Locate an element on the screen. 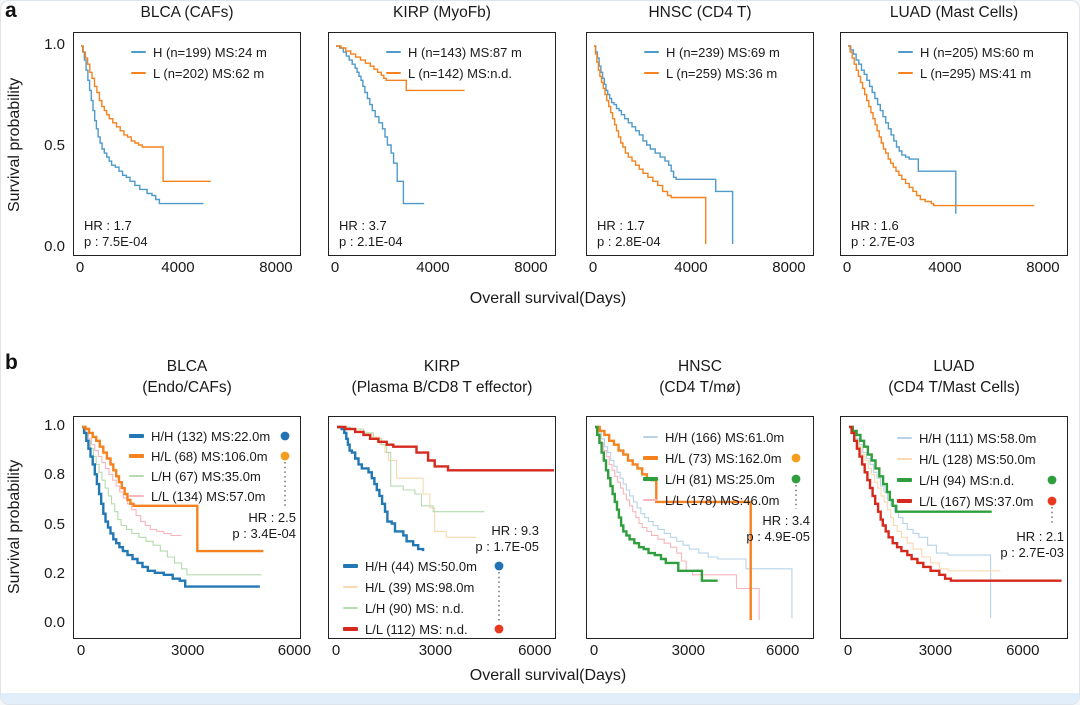 The height and width of the screenshot is (705, 1080). legend-label: H/L (73) MS:162.0m is located at coordinates (723, 458).